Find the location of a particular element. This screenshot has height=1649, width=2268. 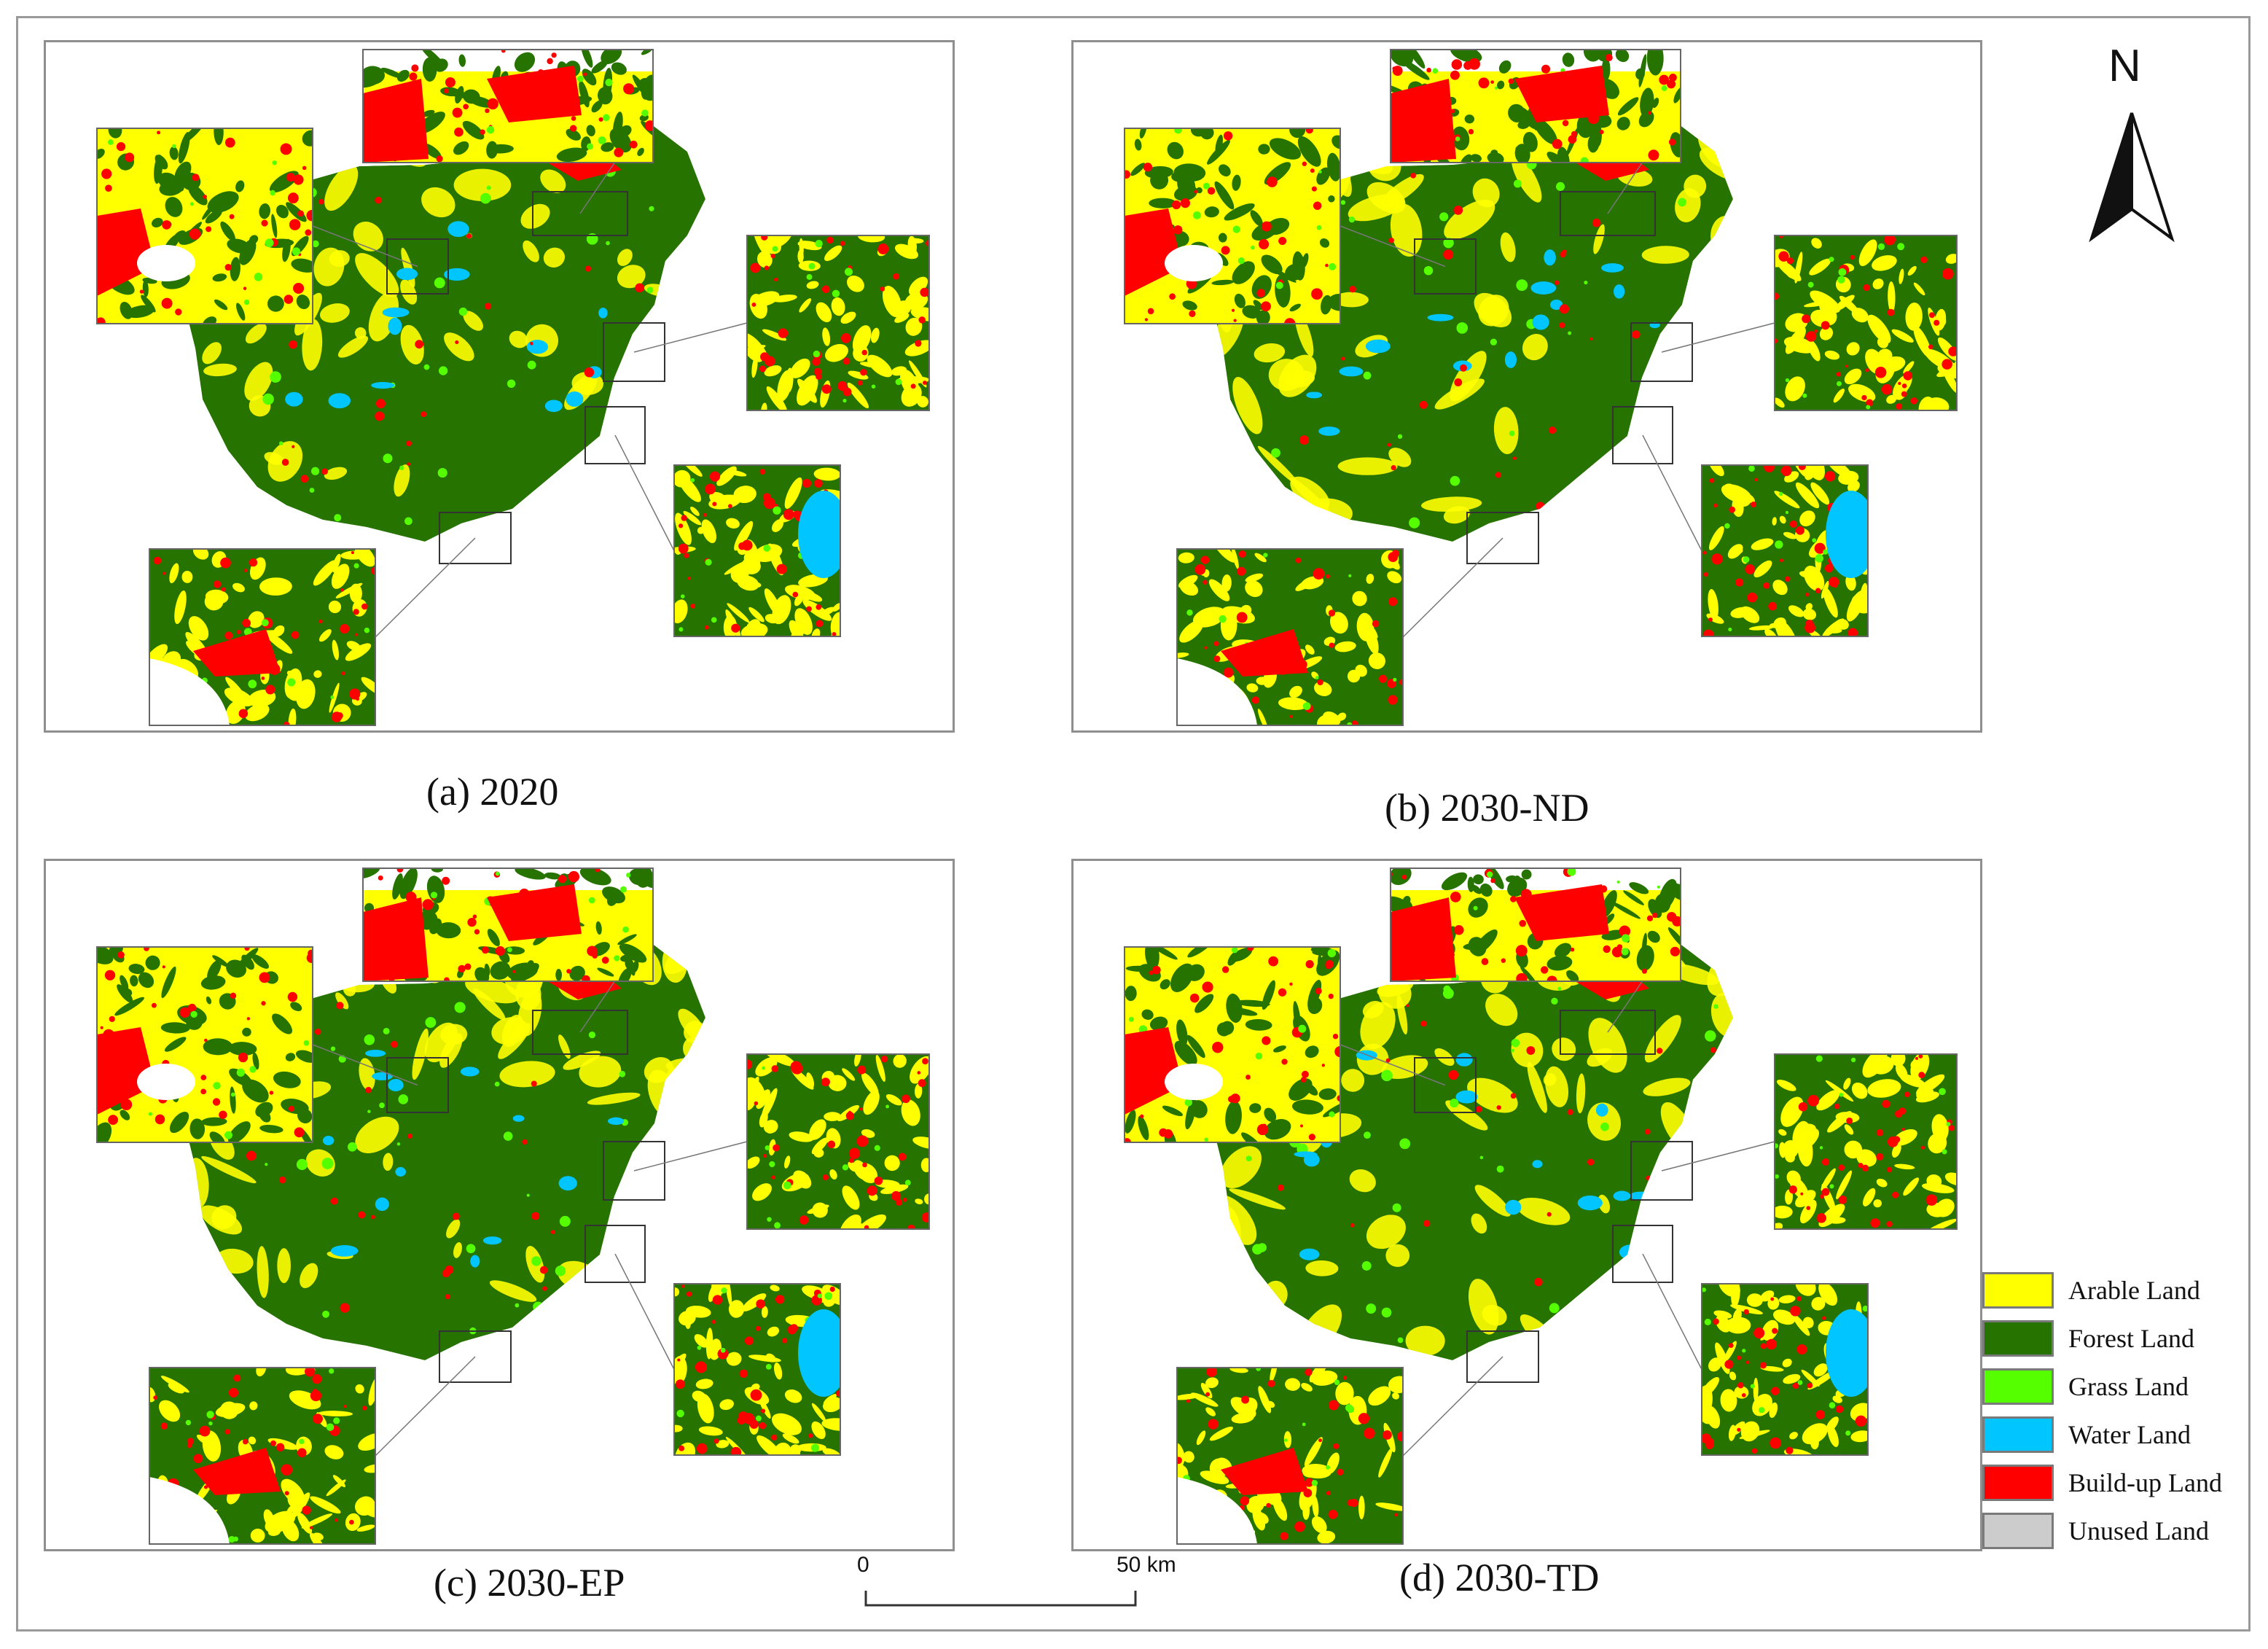

north-label: N is located at coordinates (2124, 66).